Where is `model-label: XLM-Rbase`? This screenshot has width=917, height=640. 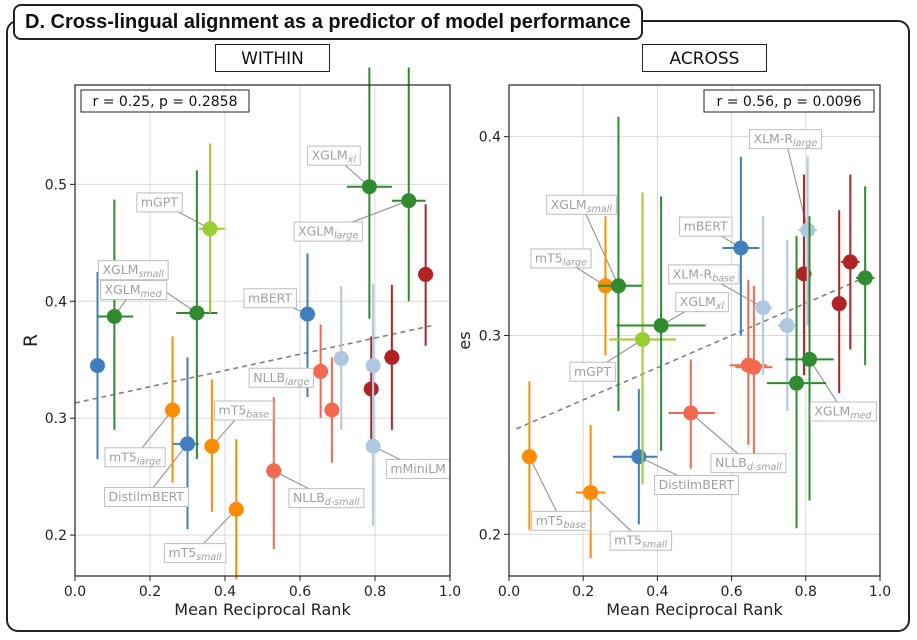
model-label: XLM-Rbase is located at coordinates (704, 274).